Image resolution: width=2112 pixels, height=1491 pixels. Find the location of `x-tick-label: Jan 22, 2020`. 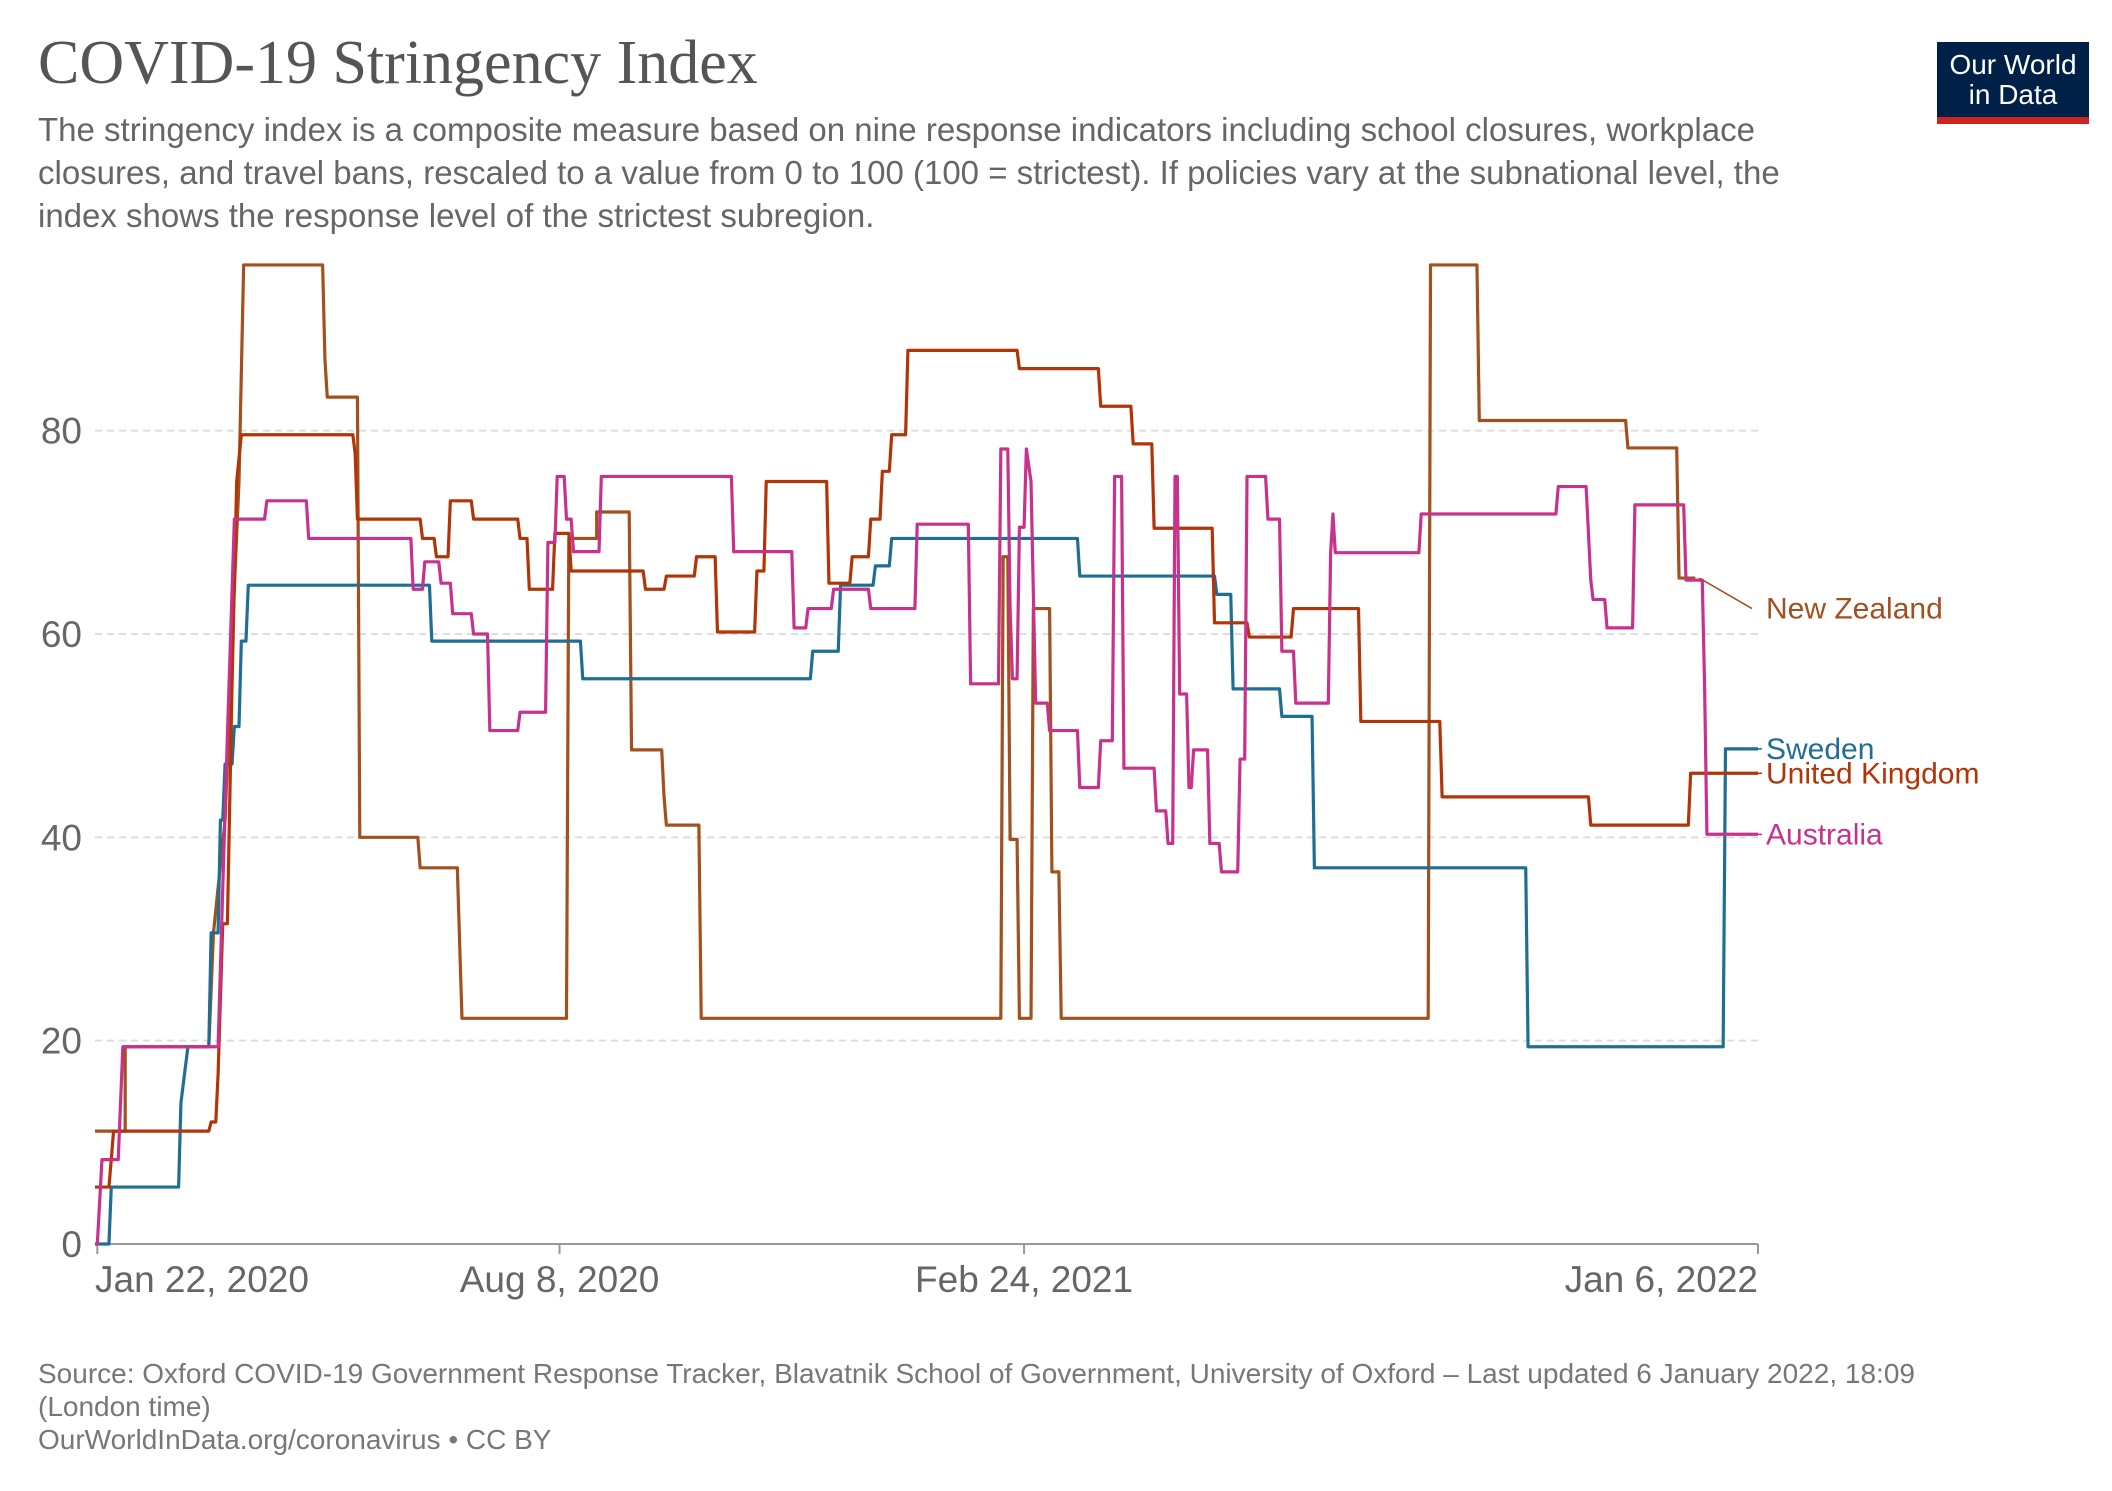

x-tick-label: Jan 22, 2020 is located at coordinates (202, 1279).